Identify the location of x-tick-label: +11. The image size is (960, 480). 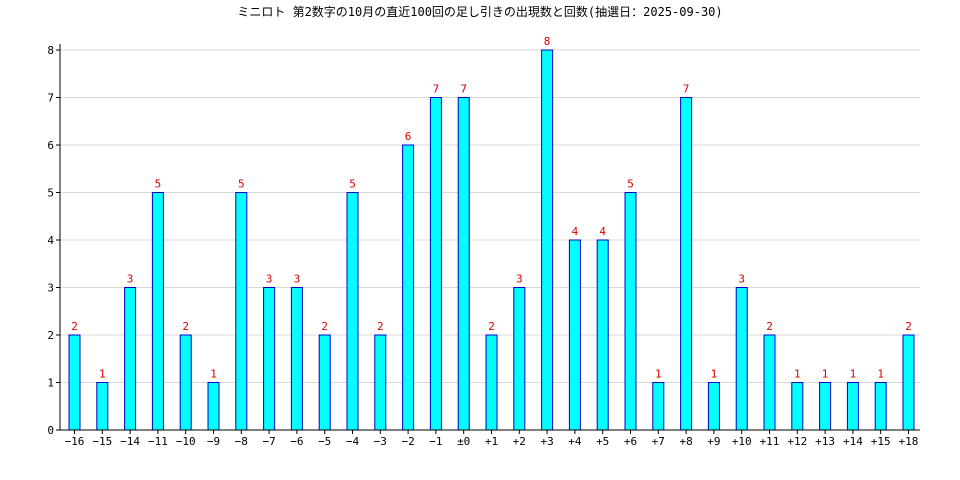
(770, 441).